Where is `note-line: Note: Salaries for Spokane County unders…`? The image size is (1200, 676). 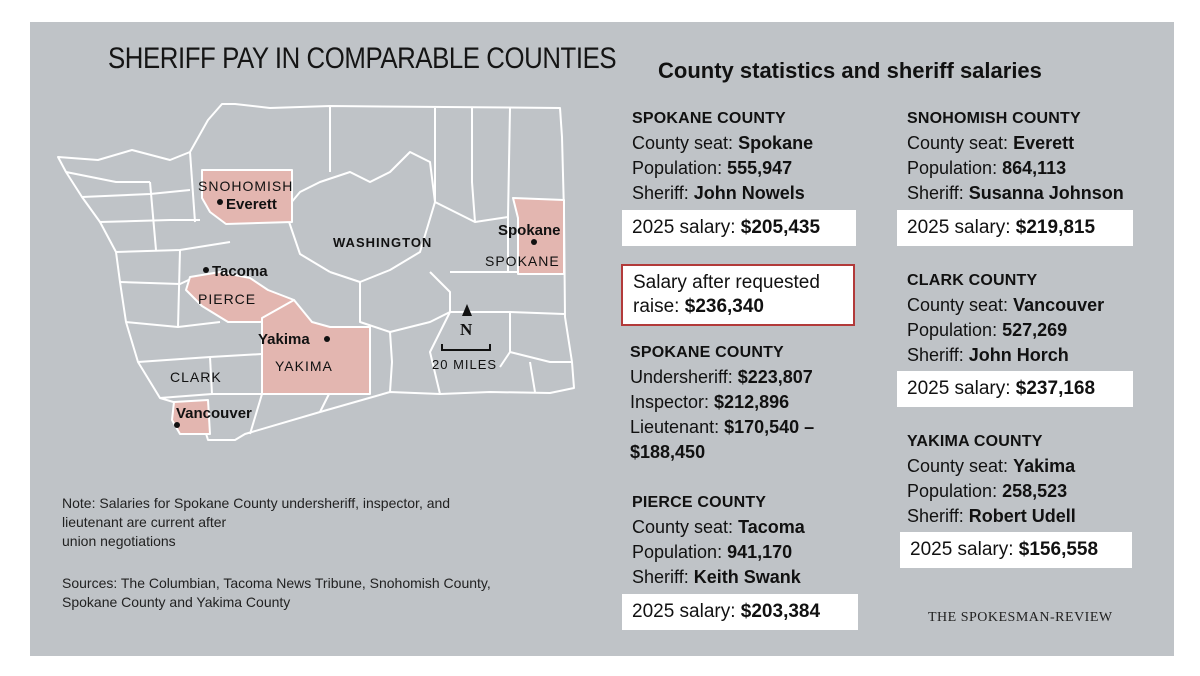
note-line: Note: Salaries for Spokane County unders… is located at coordinates (256, 503).